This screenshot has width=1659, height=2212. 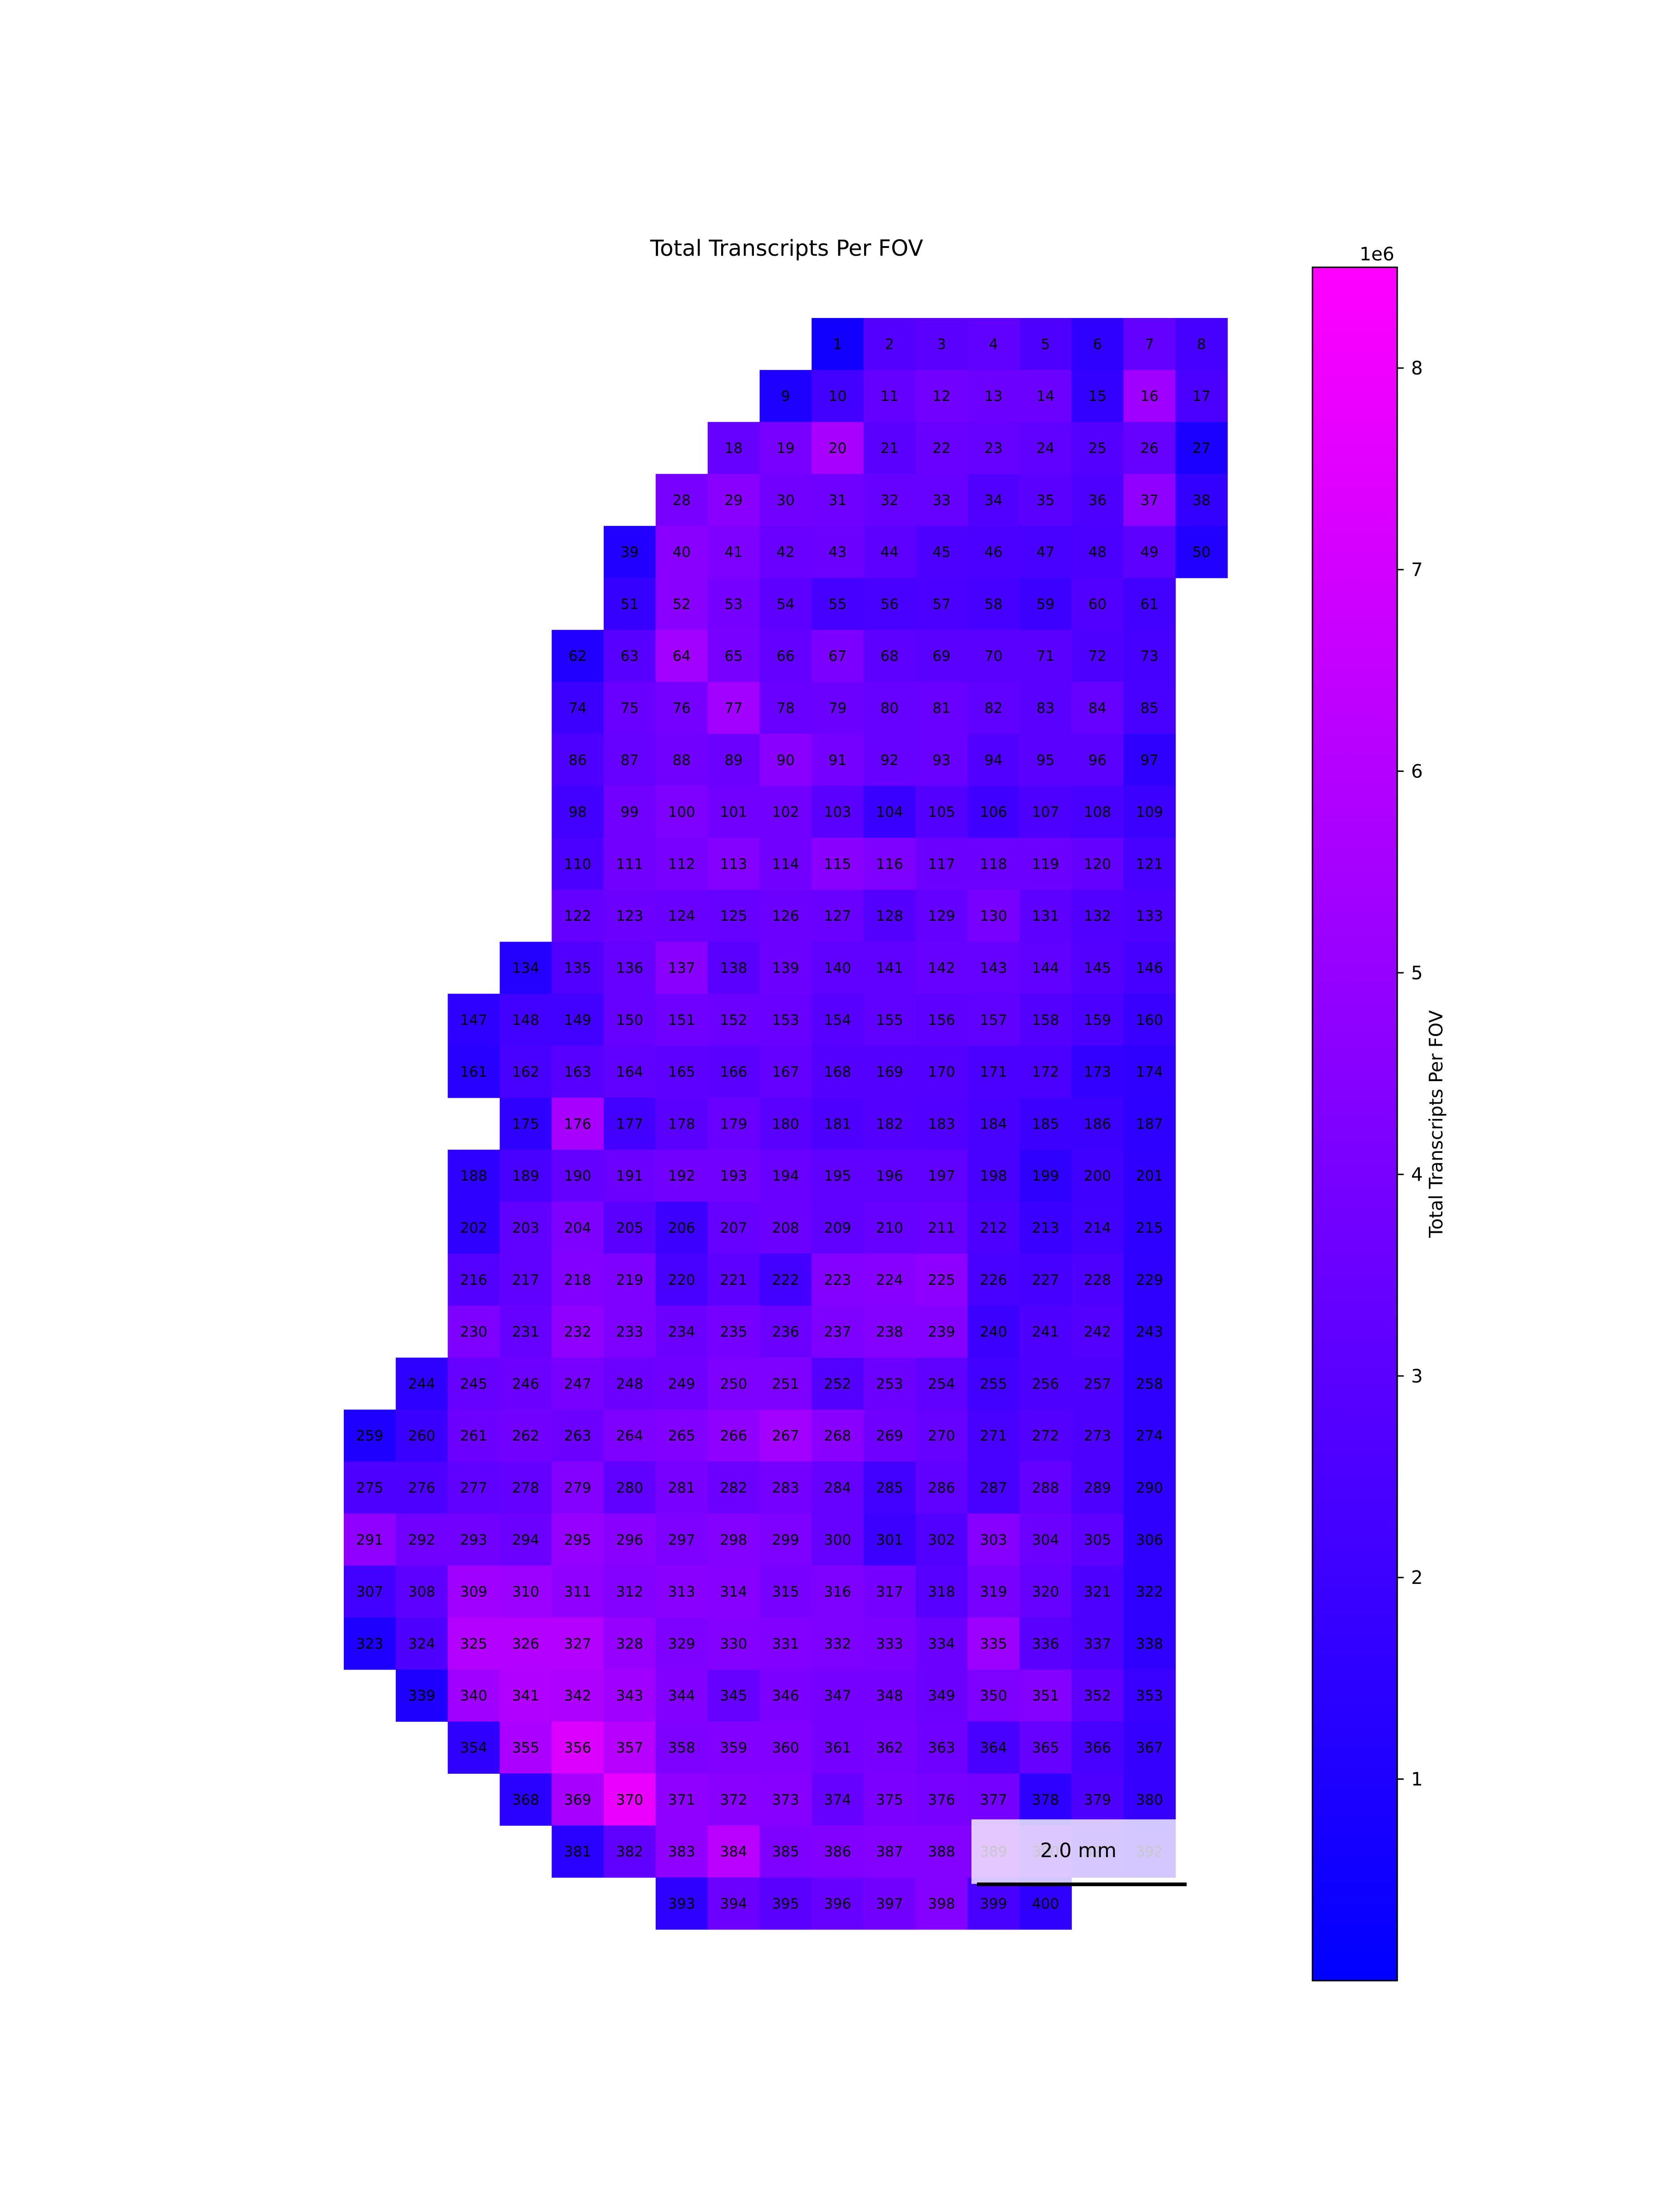 What do you see at coordinates (733, 1072) in the screenshot?
I see `fov-label: 166` at bounding box center [733, 1072].